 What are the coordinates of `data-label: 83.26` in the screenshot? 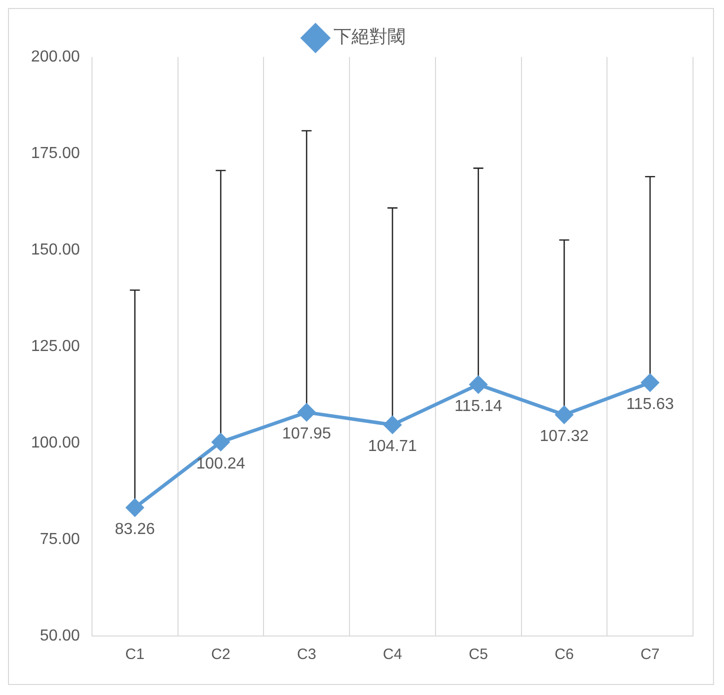 It's located at (134, 529).